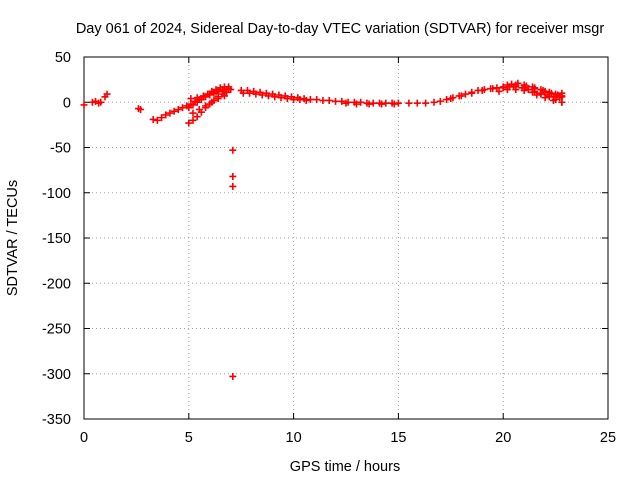 The image size is (640, 480). I want to click on x-tick-label: 20, so click(503, 438).